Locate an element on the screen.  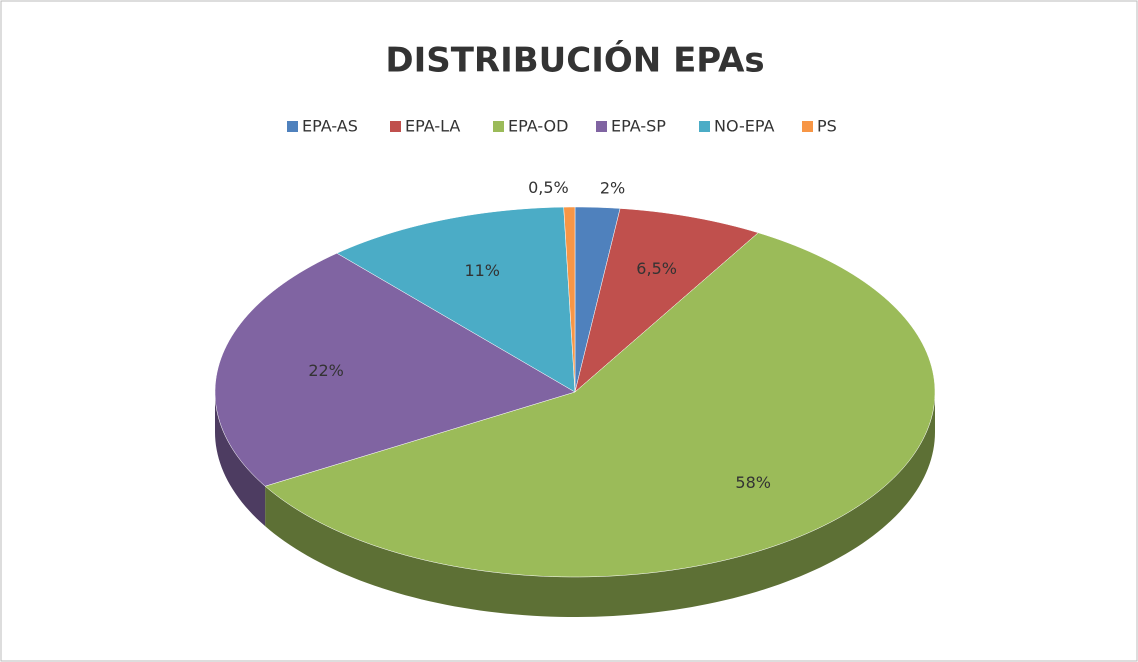
chart-title: DISTRIBUCIÓN EPAs is located at coordinates (574, 60).